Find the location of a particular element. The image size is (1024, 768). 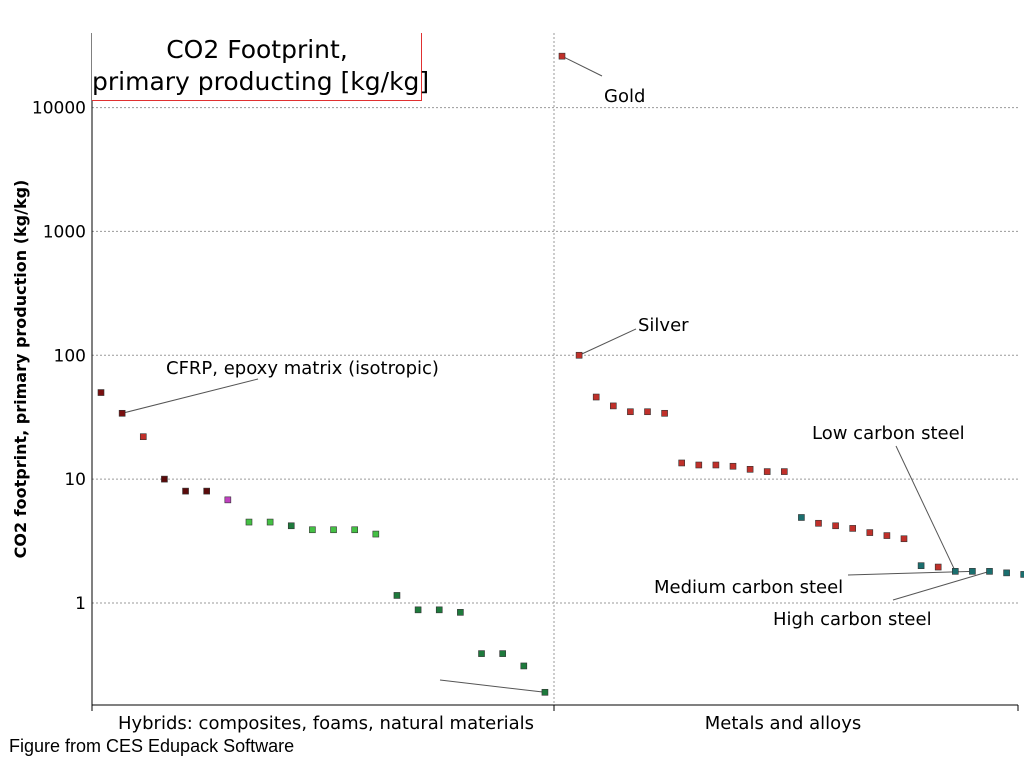

y-tick-label: 100 is located at coordinates (70, 356).